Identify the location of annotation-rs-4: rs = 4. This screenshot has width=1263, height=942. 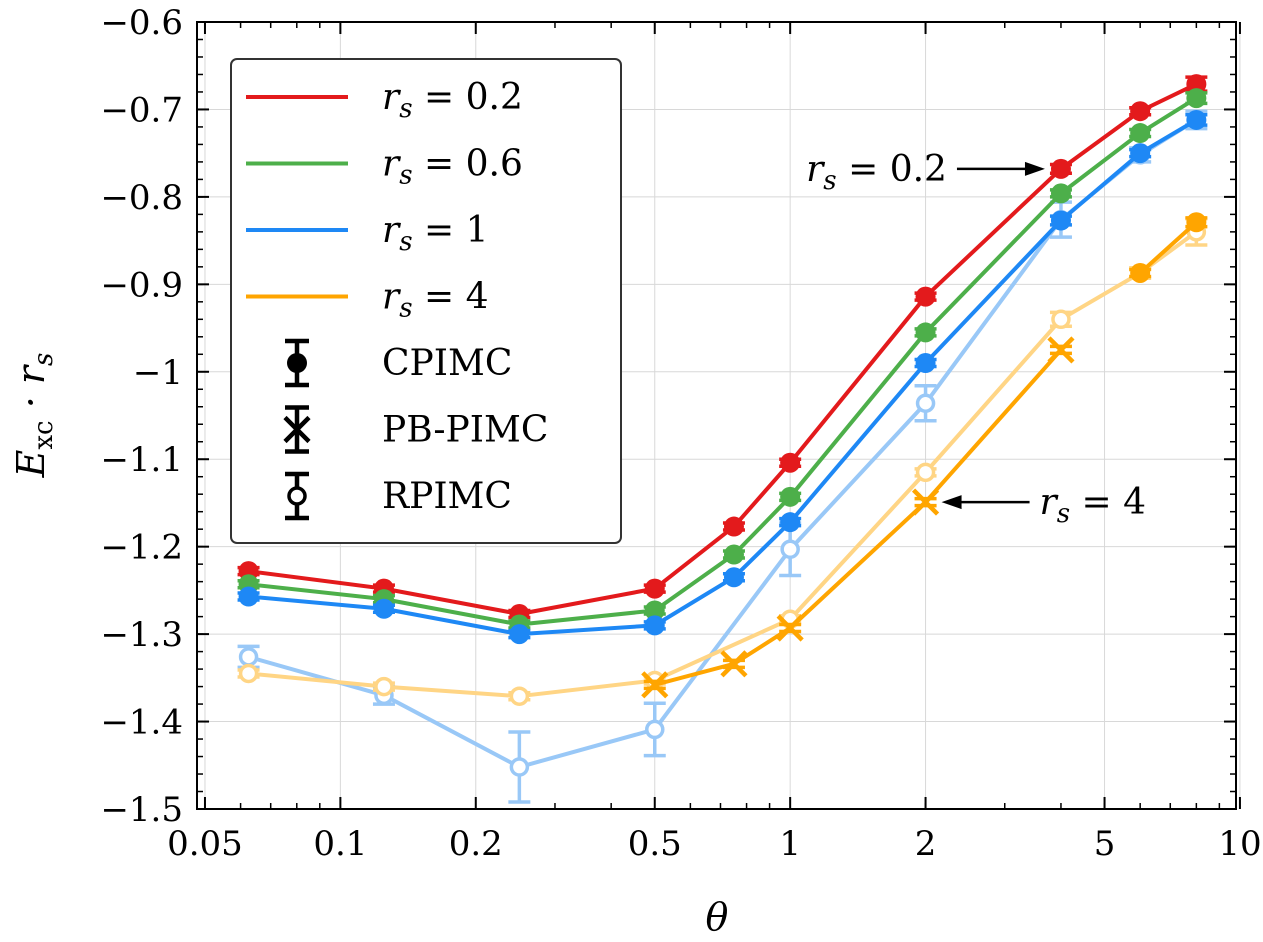
(1044, 505).